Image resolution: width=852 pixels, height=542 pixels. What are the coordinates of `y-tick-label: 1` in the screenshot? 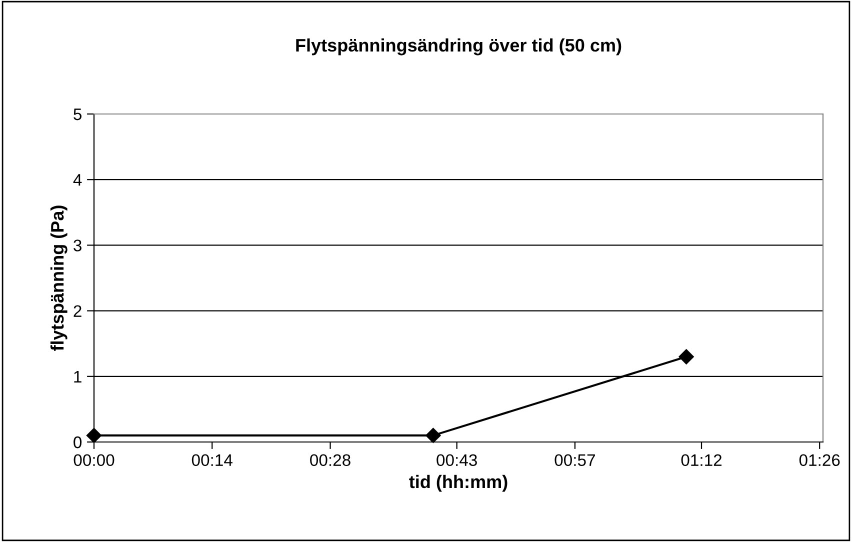 It's located at (78, 376).